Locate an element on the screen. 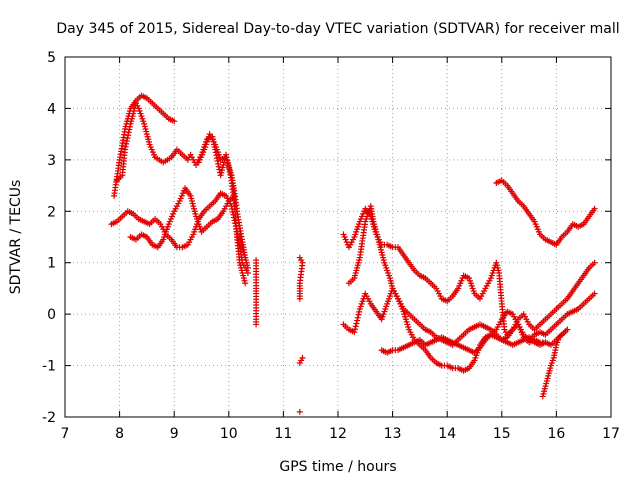 Image resolution: width=640 pixels, height=480 pixels. series-s4 is located at coordinates (189, 228).